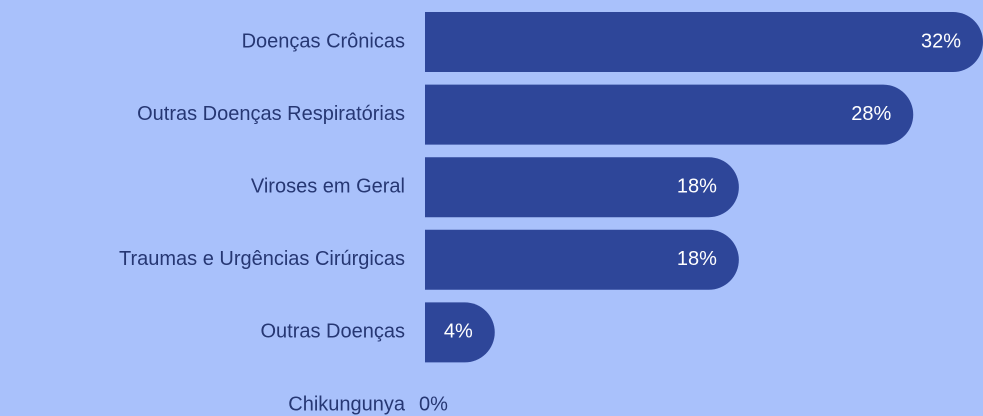  I want to click on category-label: Viroses em Geral, so click(328, 186).